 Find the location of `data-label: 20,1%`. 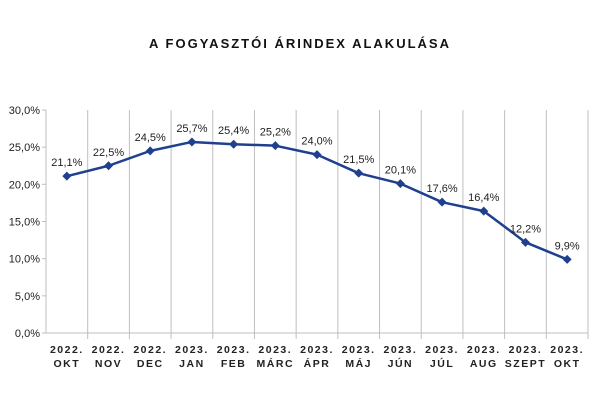

data-label: 20,1% is located at coordinates (400, 171).